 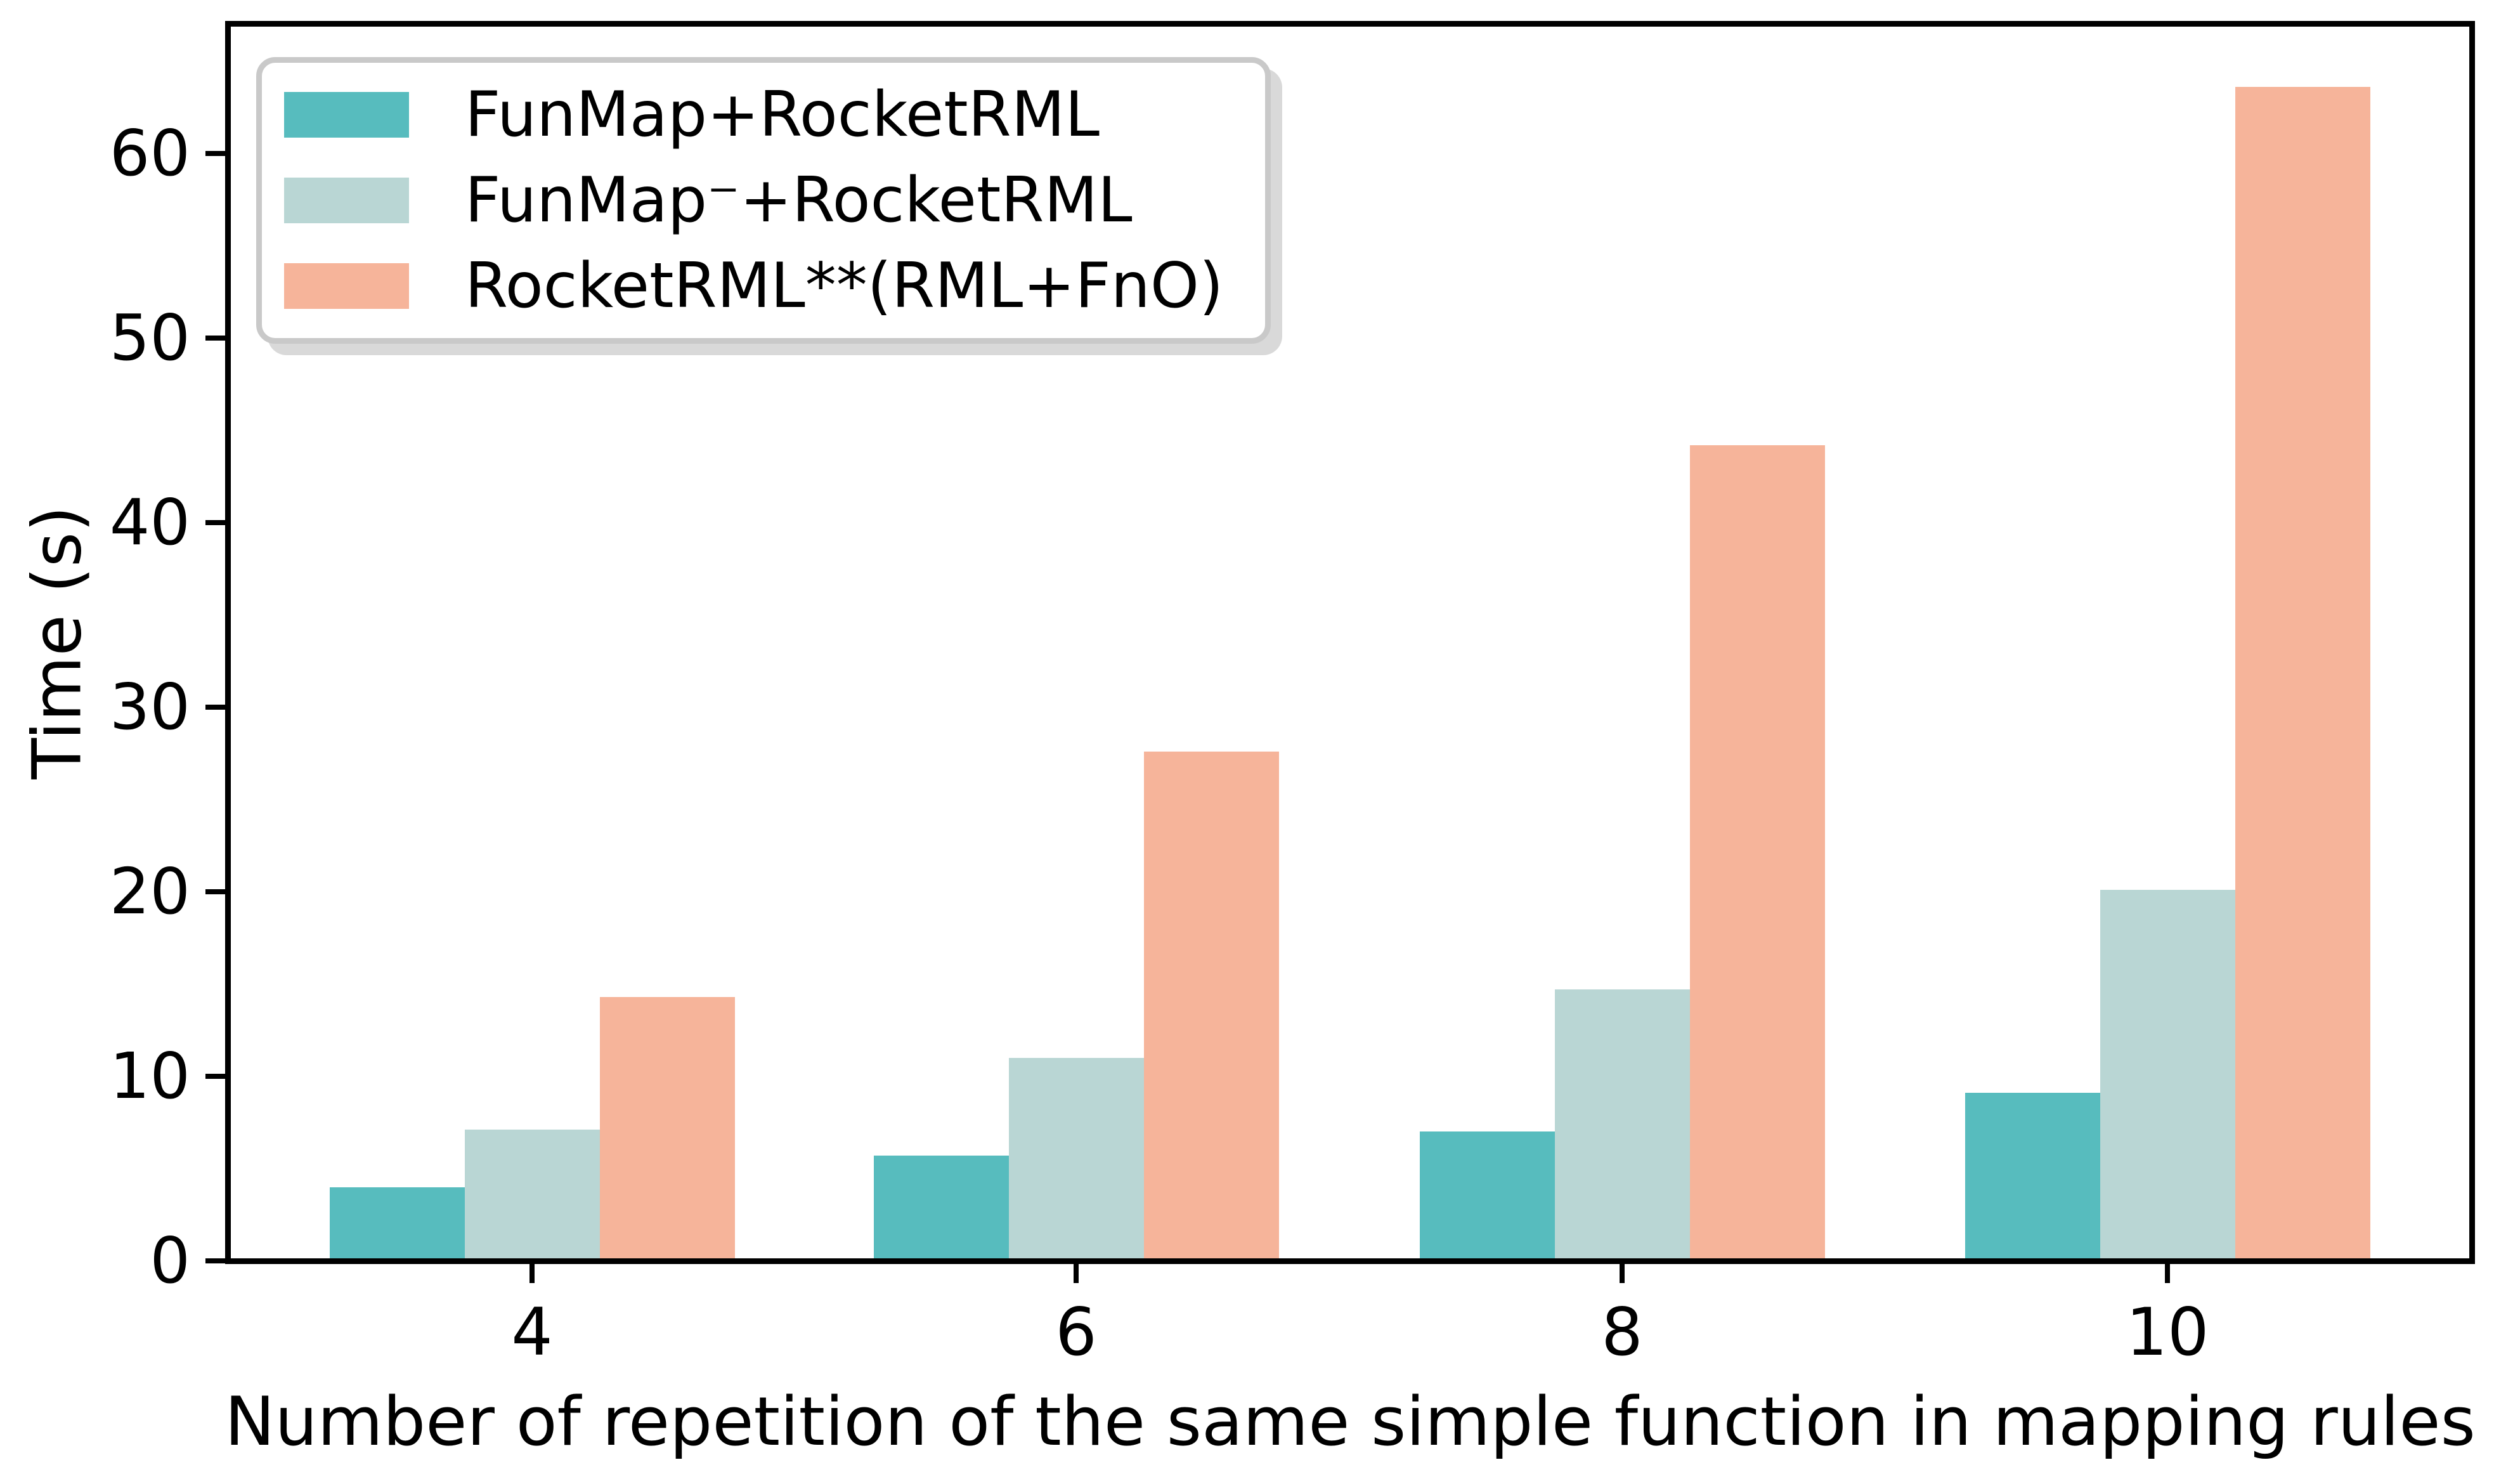 What do you see at coordinates (1622, 1332) in the screenshot?
I see `x-tick-label: 8` at bounding box center [1622, 1332].